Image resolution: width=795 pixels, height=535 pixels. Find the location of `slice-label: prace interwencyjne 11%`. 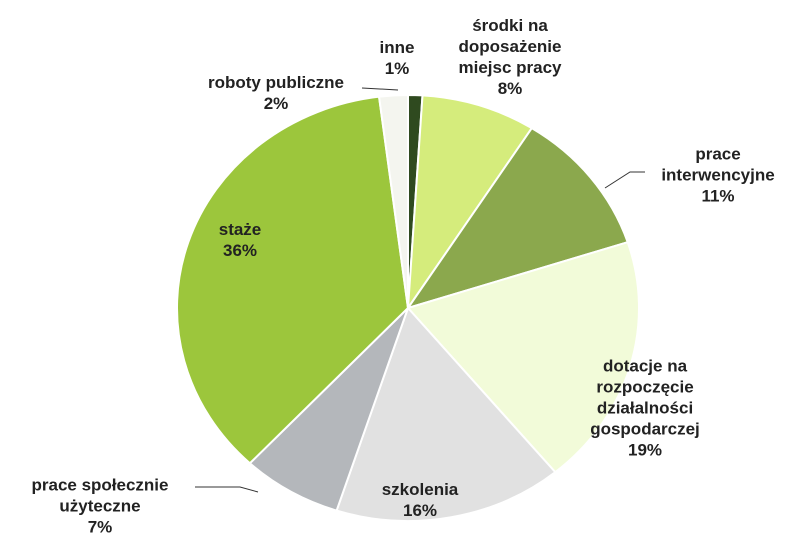

slice-label: prace interwencyjne 11% is located at coordinates (718, 175).